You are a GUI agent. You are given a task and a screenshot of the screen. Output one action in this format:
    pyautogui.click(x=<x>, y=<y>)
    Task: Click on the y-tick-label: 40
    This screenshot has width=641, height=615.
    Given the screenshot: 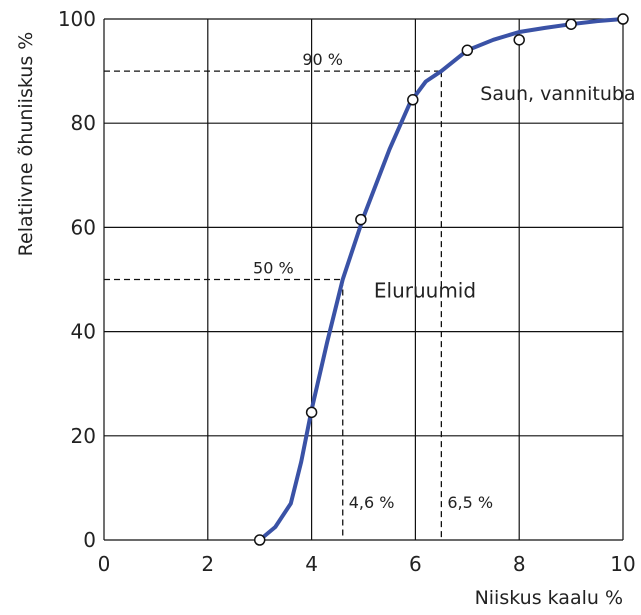 What is the action you would take?
    pyautogui.click(x=83, y=332)
    